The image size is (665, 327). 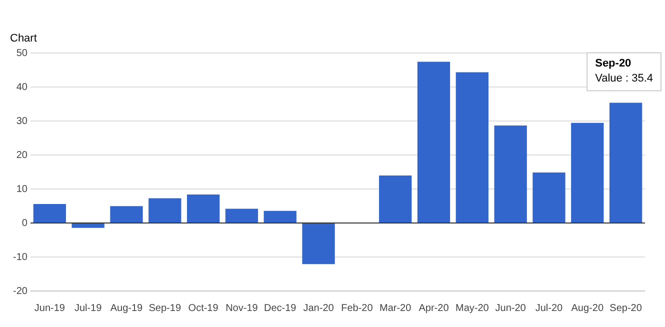 What do you see at coordinates (472, 308) in the screenshot?
I see `x-tick-label: May-20` at bounding box center [472, 308].